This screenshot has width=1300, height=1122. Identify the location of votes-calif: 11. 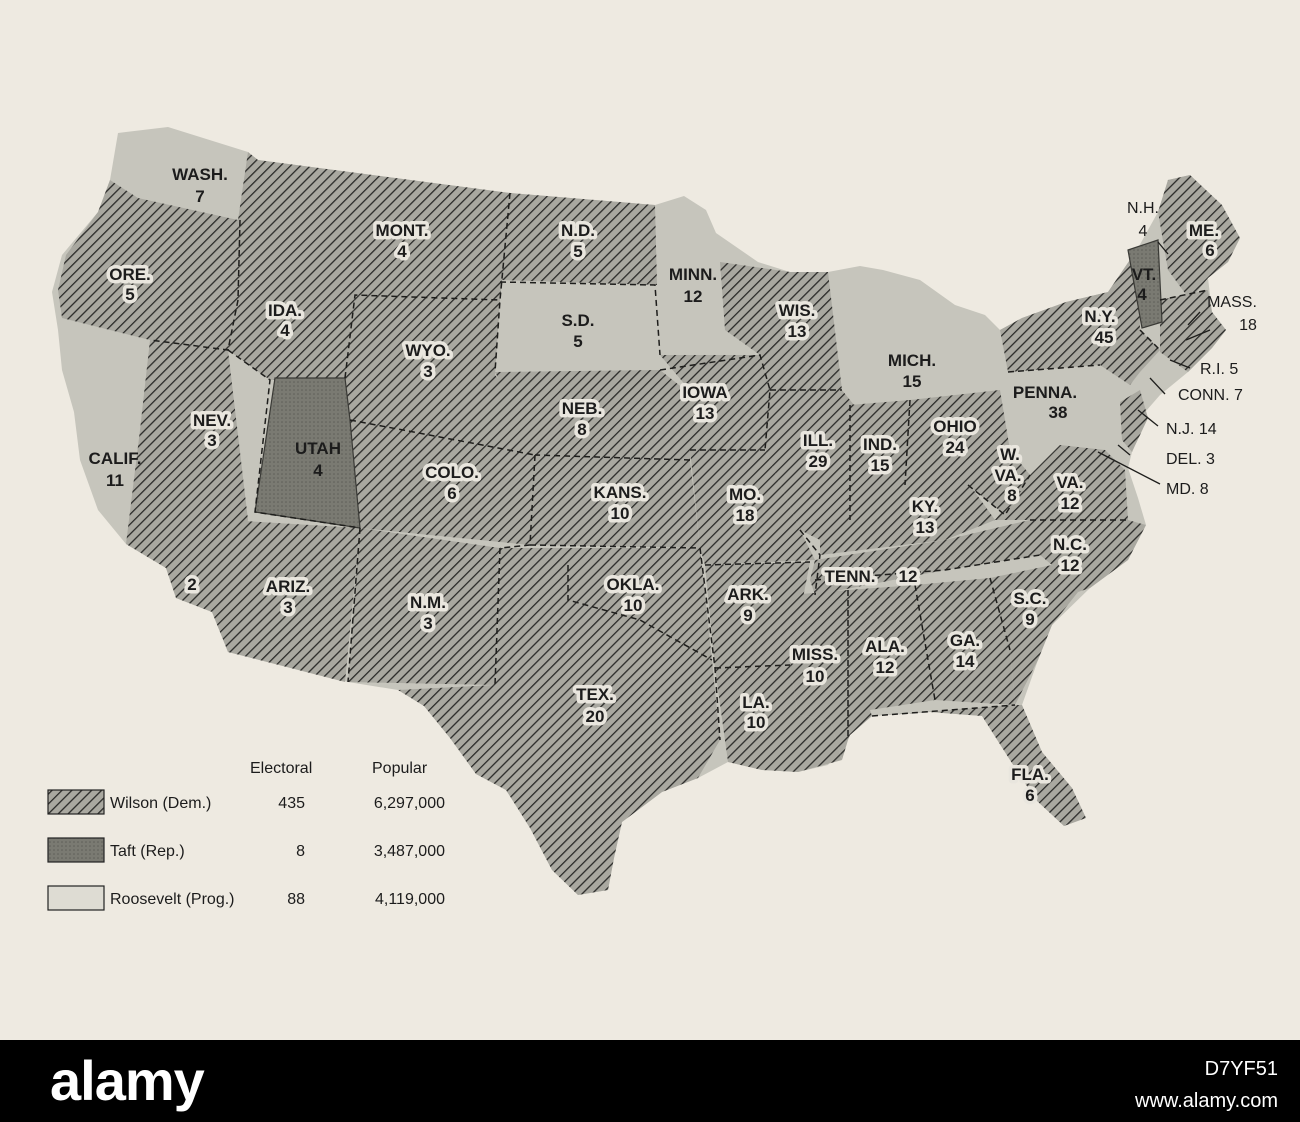
(115, 480).